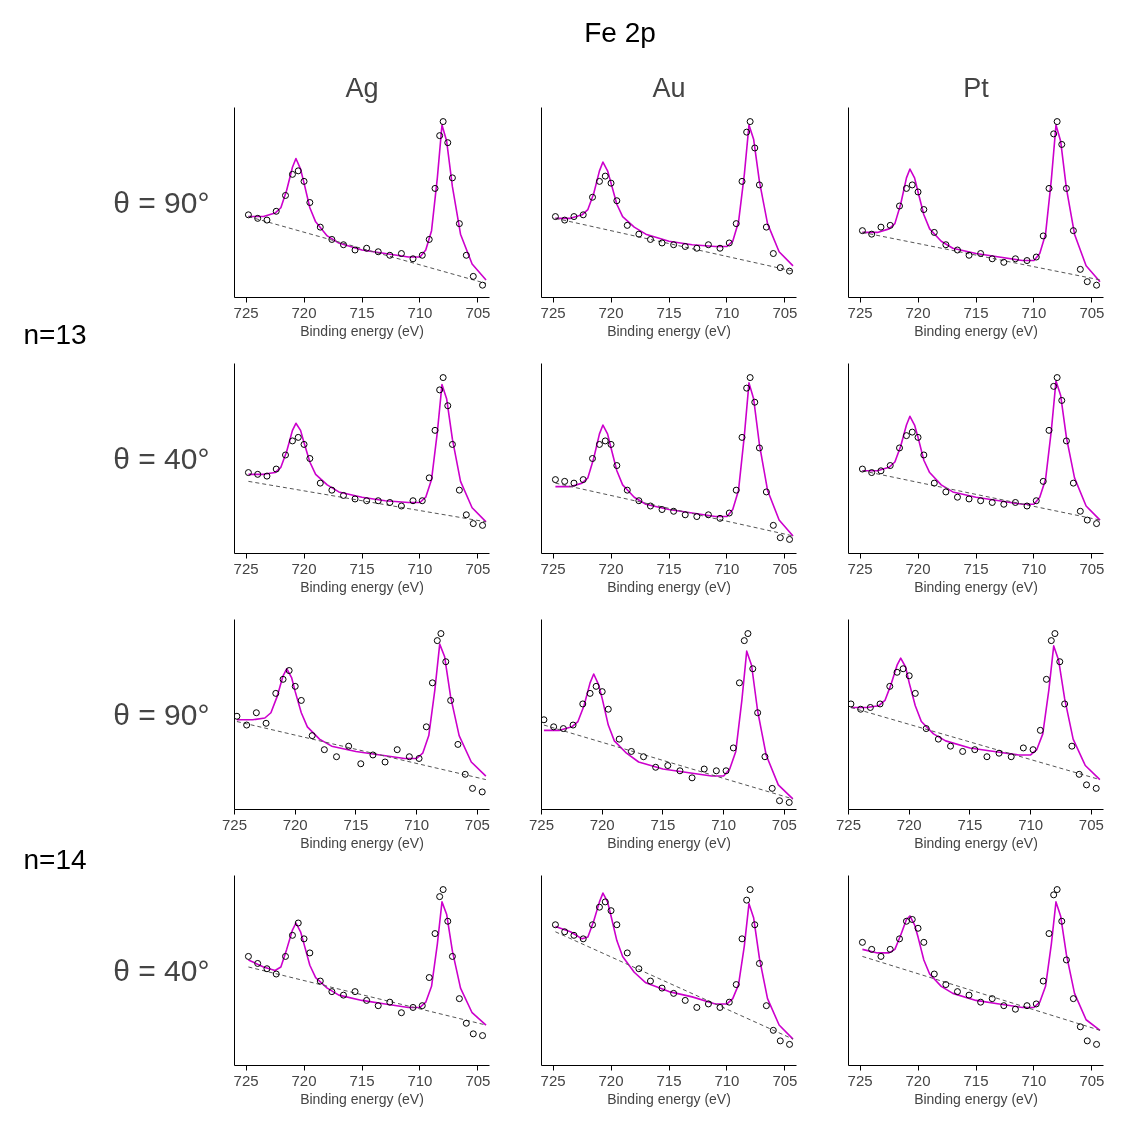 Image resolution: width=1137 pixels, height=1135 pixels. Describe the element at coordinates (727, 312) in the screenshot. I see `x-tick-label: 710` at that location.